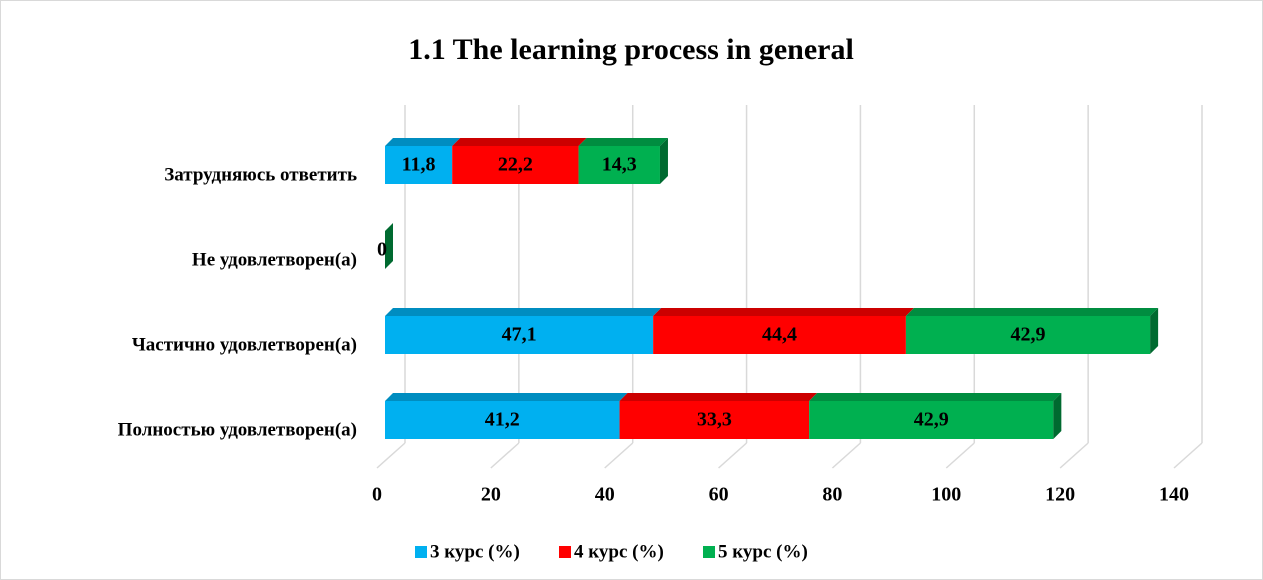  Describe the element at coordinates (605, 495) in the screenshot. I see `x-tick-label: 40` at that location.